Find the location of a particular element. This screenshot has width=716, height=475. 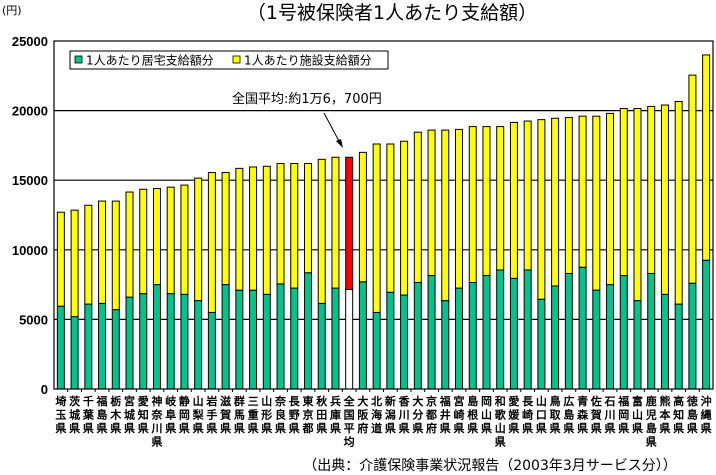

category-label: 新潟県 is located at coordinates (390, 414).